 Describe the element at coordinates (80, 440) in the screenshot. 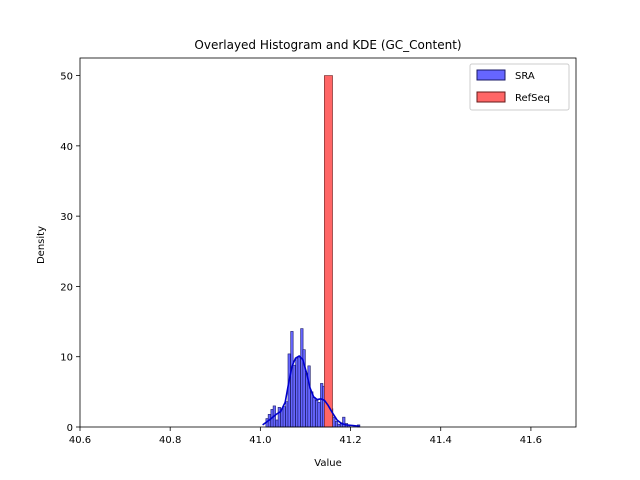

I see `x-tick-label: 40.6` at that location.